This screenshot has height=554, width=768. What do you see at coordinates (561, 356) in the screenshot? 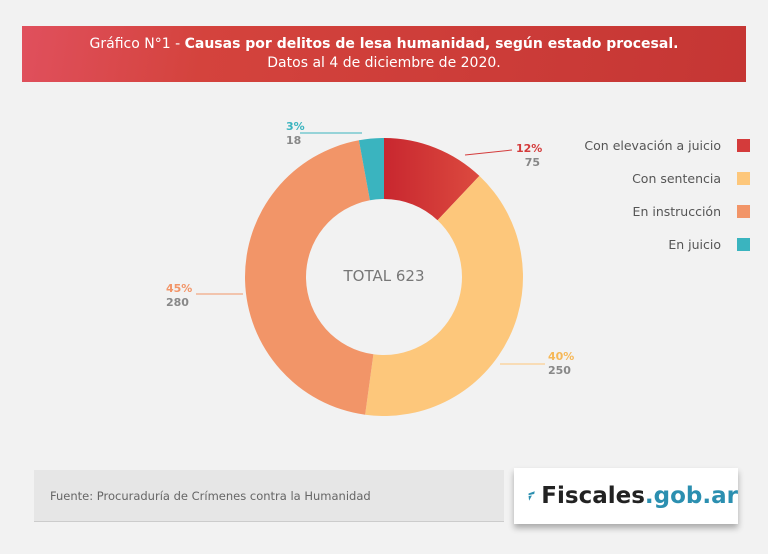
I see `percent-label: 40%` at bounding box center [561, 356].